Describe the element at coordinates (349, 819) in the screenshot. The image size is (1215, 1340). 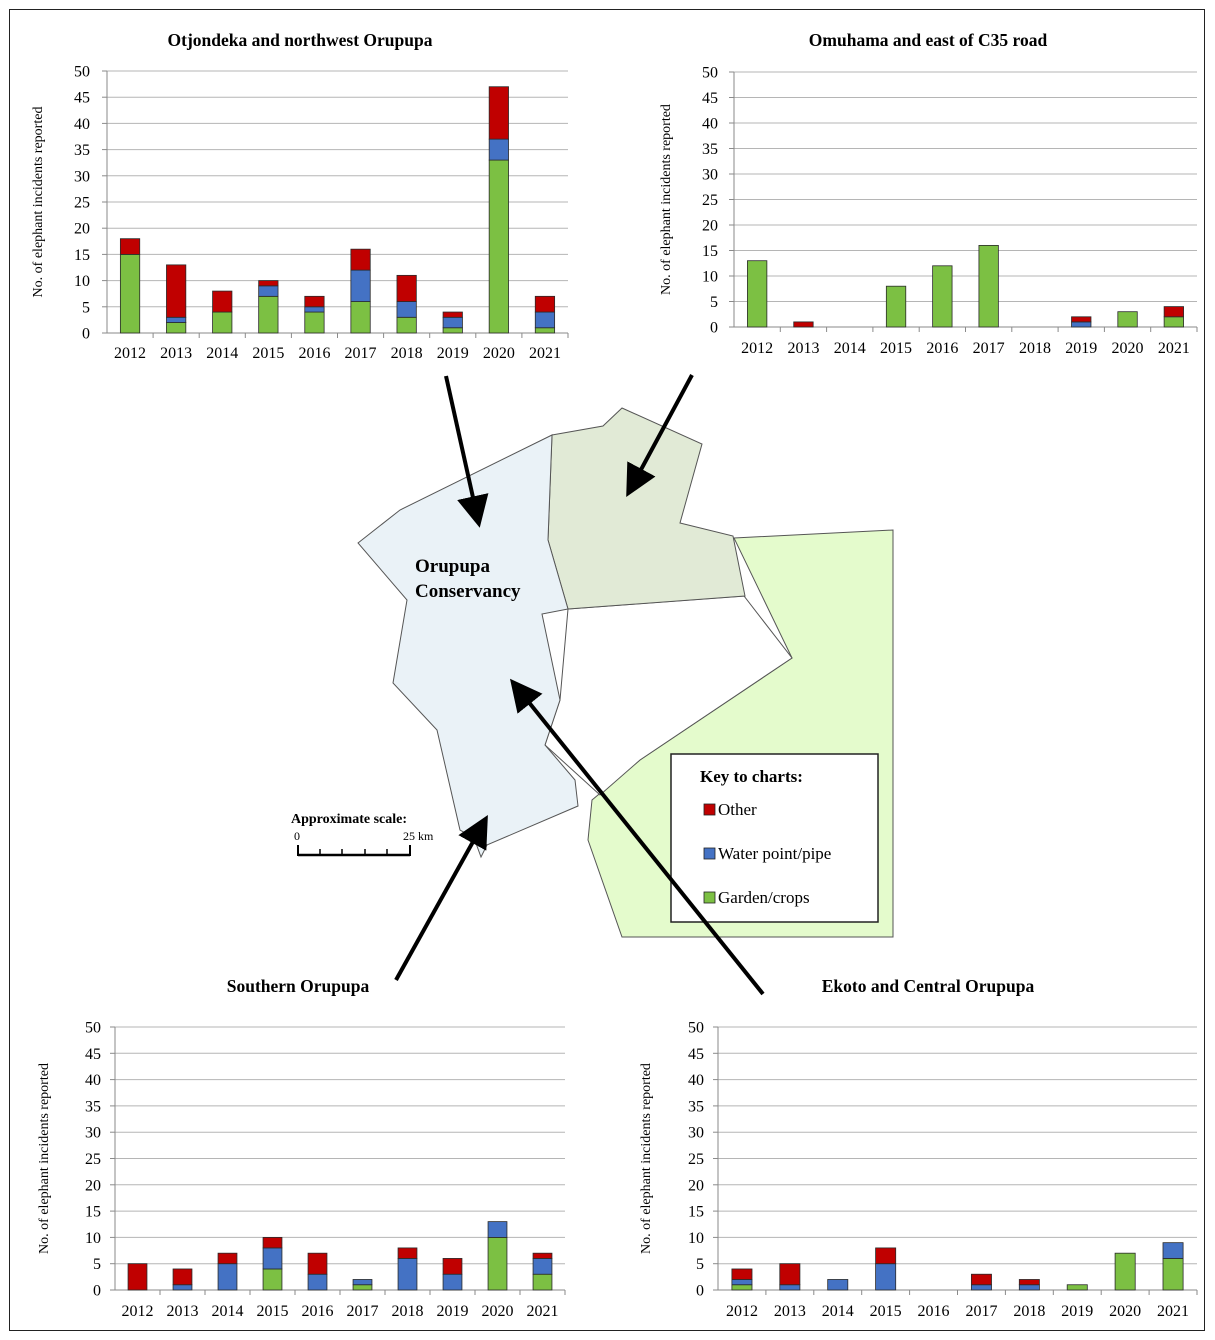
I see `scale-title: Approximate scale:` at that location.